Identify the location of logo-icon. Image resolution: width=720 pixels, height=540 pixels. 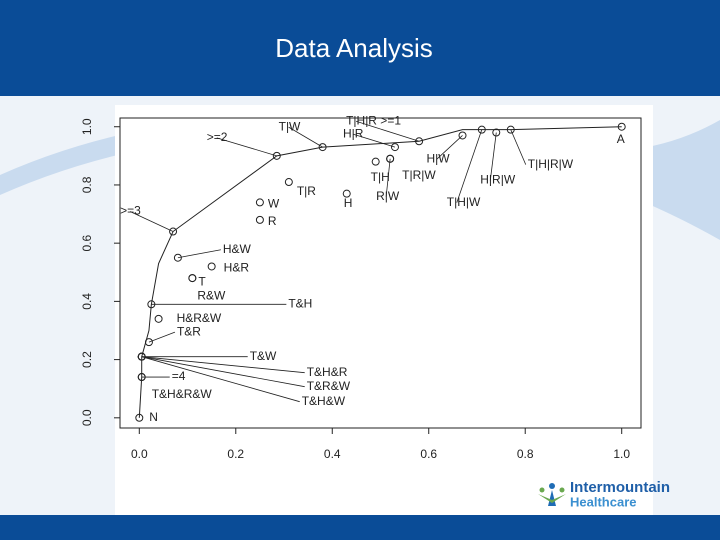
(552, 494).